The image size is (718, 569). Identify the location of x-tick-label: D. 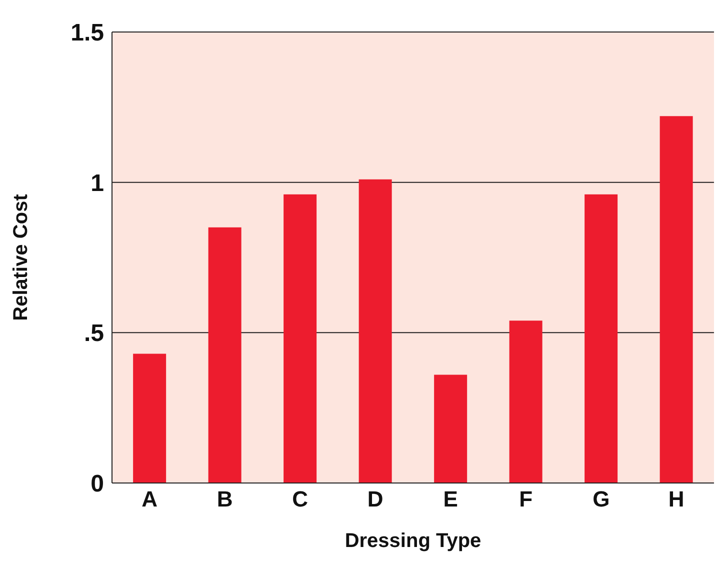
(375, 499).